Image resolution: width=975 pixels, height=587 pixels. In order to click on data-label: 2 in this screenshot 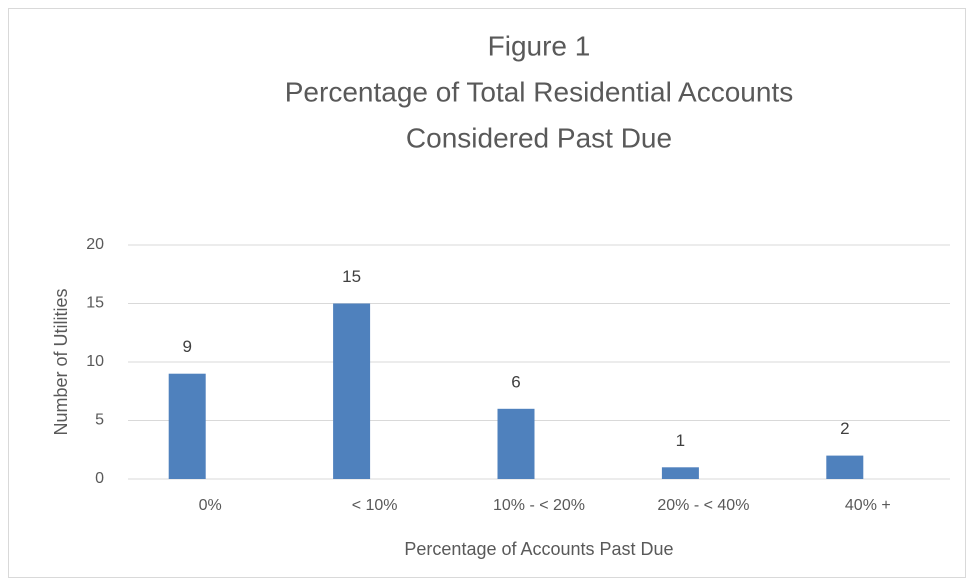, I will do `click(844, 428)`.